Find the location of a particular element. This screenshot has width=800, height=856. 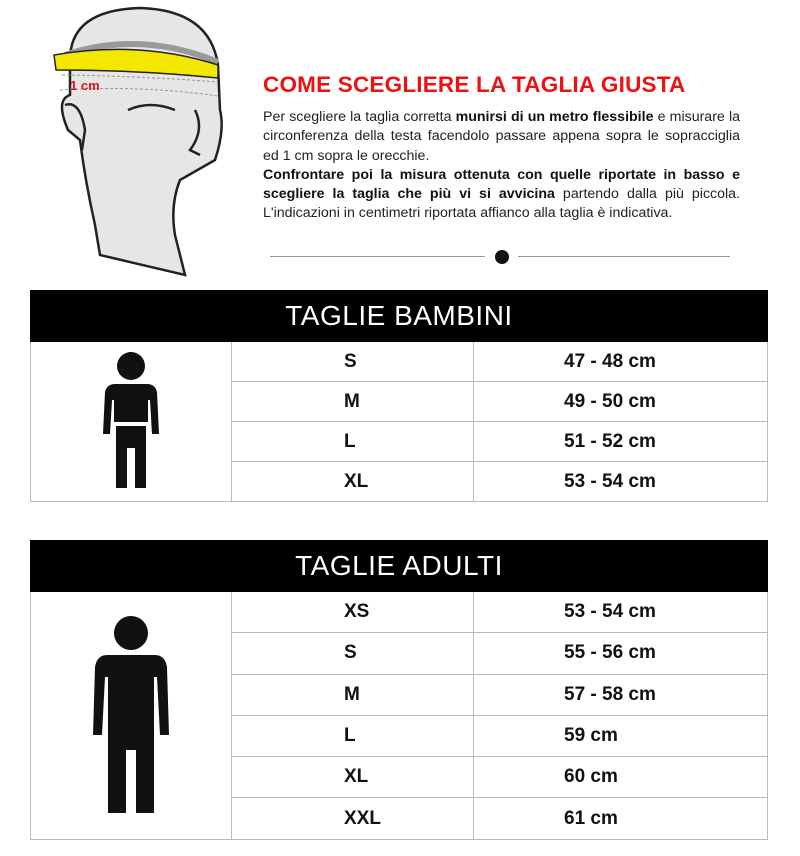

table-row: XS 53 - 54 cm is located at coordinates (500, 613).